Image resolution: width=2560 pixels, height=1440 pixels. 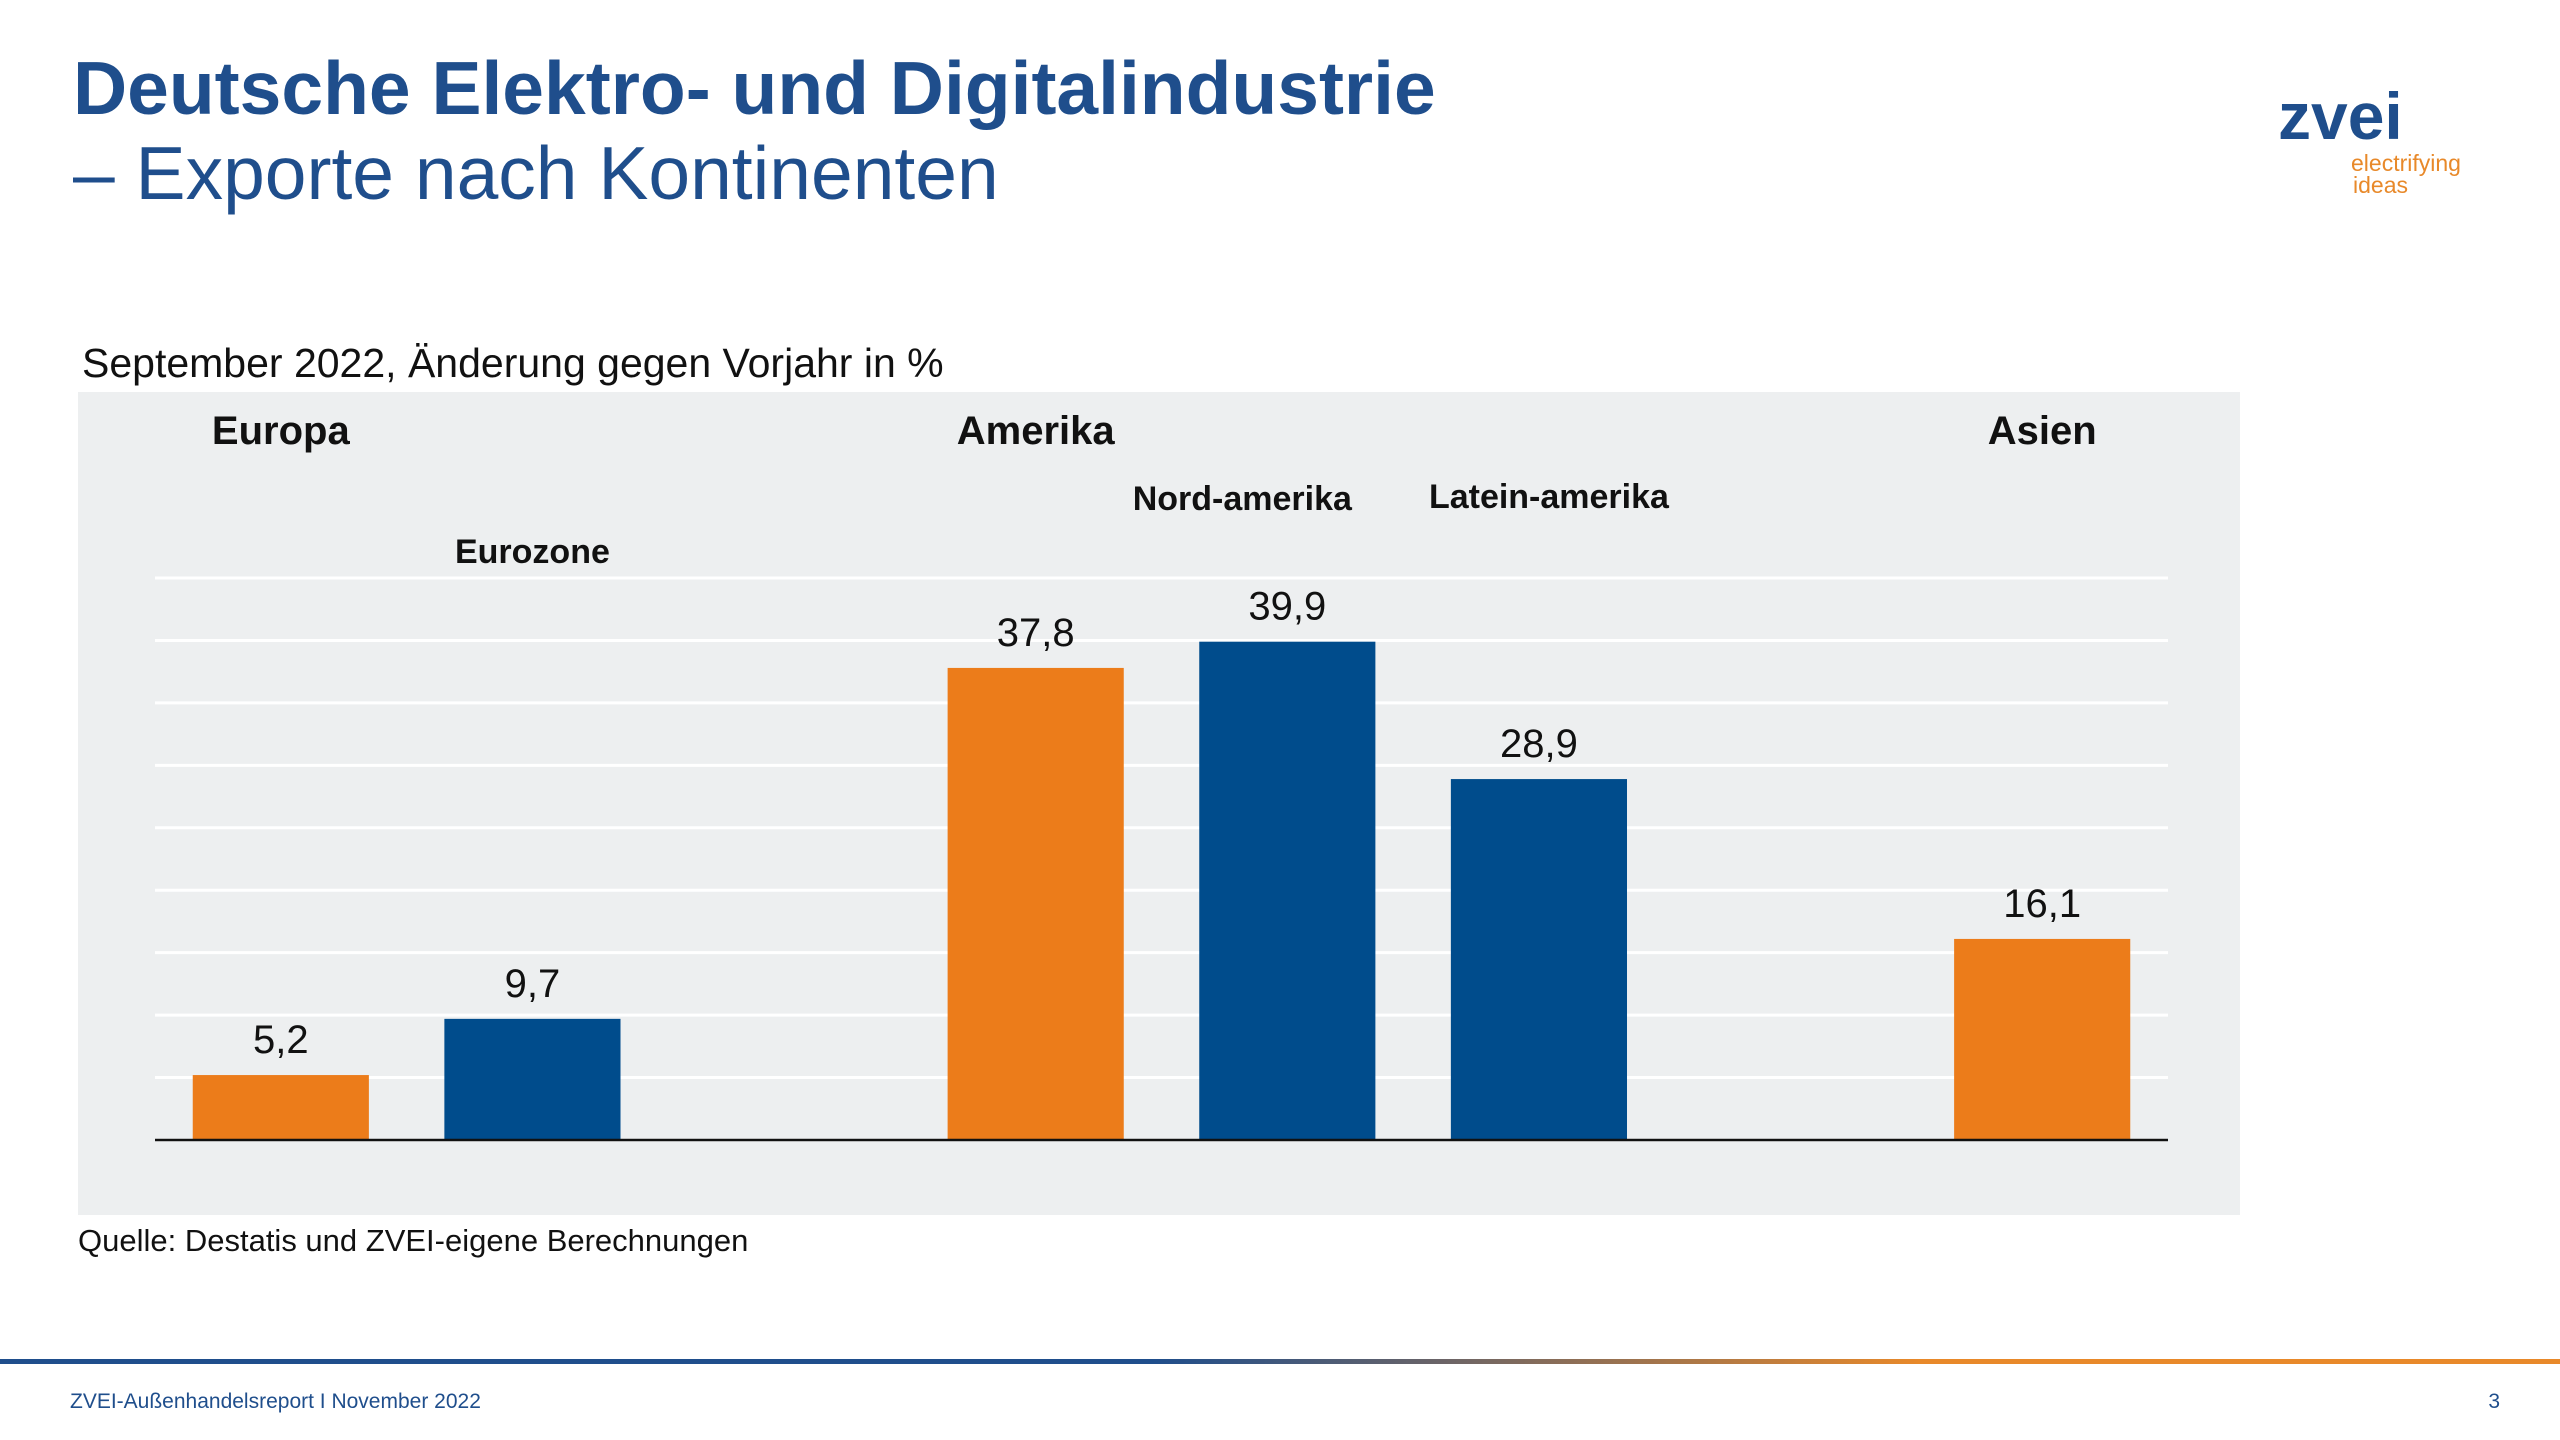 I want to click on category-label: Europa, so click(x=281, y=431).